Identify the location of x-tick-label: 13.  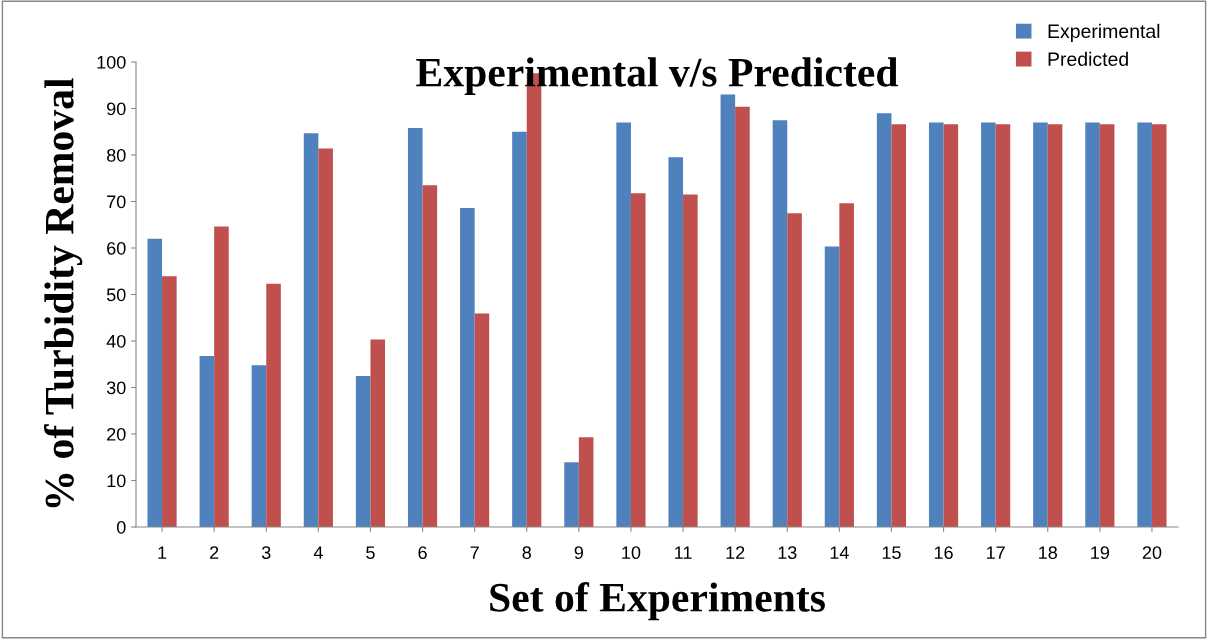
(787, 553).